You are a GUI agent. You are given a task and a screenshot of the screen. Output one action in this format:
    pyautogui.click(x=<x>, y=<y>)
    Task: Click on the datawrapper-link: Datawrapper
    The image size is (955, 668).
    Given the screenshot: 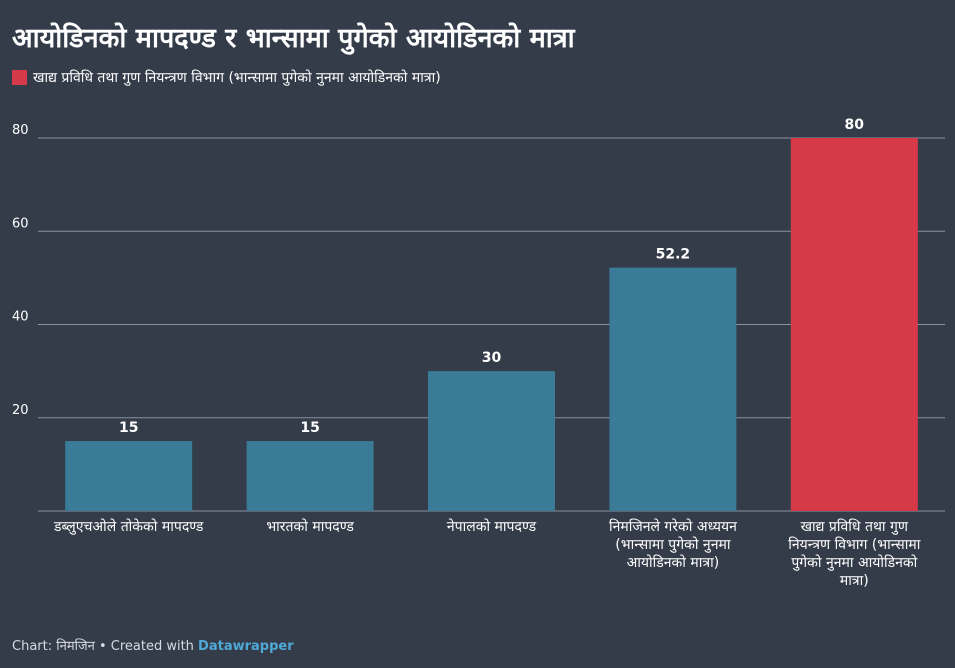 What is the action you would take?
    pyautogui.click(x=246, y=646)
    